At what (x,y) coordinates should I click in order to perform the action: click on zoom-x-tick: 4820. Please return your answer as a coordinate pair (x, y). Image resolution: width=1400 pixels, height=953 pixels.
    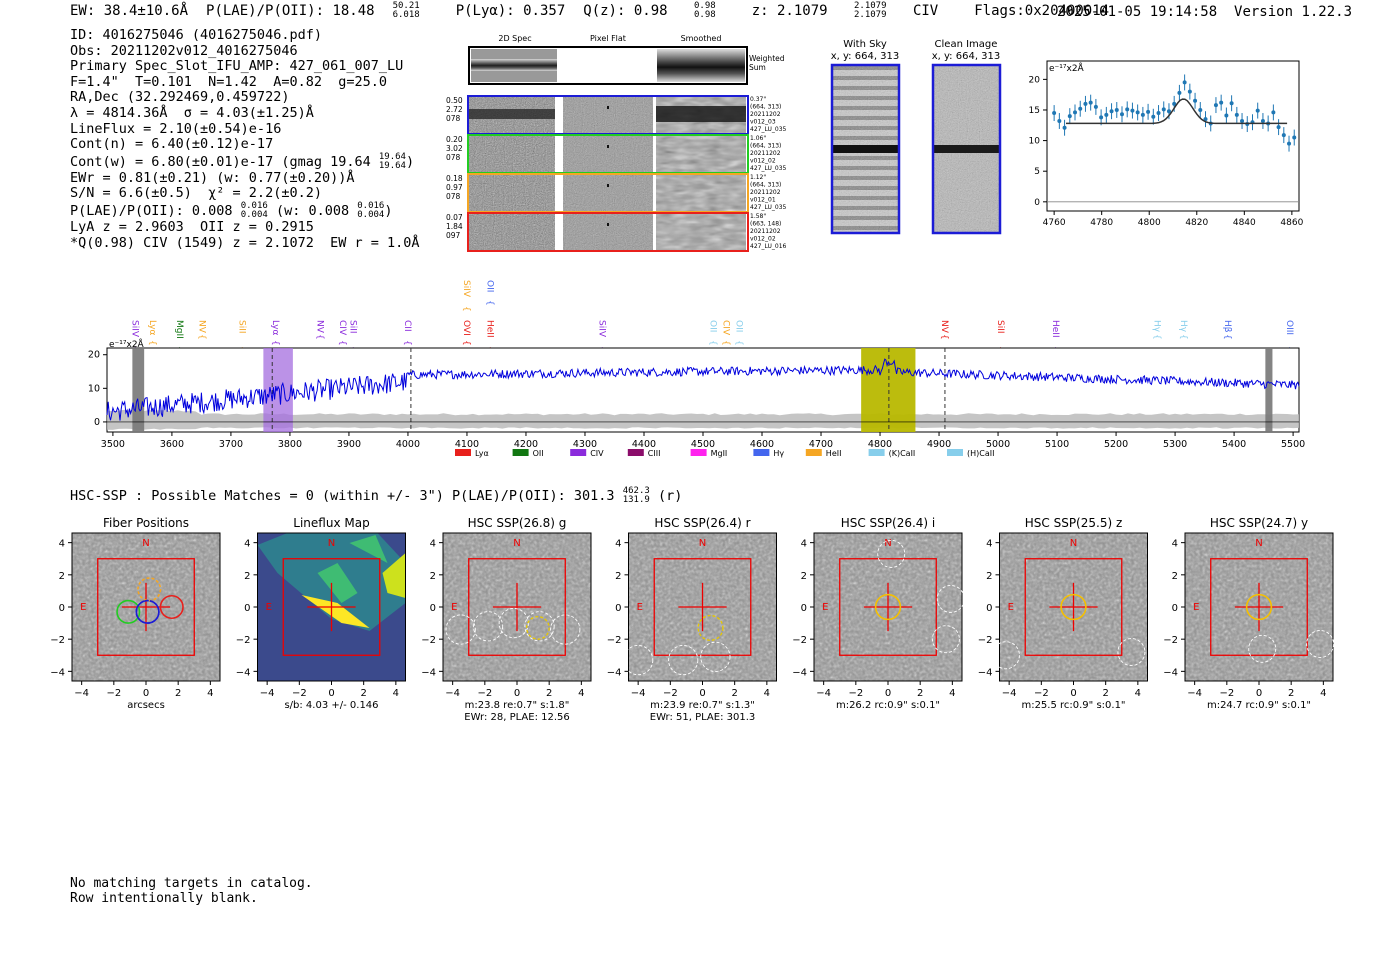
    Looking at the image, I should click on (1196, 223).